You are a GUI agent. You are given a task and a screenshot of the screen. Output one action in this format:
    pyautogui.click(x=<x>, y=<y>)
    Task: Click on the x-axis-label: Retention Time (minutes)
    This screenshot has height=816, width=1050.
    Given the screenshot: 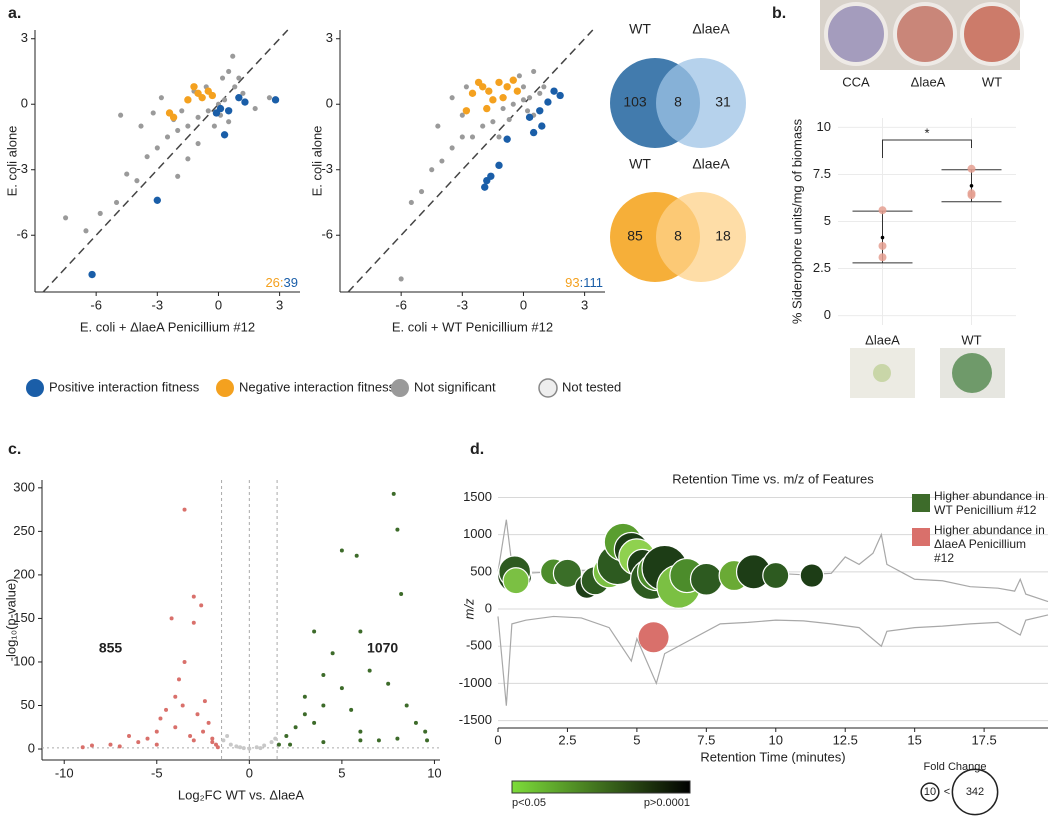 What is the action you would take?
    pyautogui.click(x=772, y=756)
    